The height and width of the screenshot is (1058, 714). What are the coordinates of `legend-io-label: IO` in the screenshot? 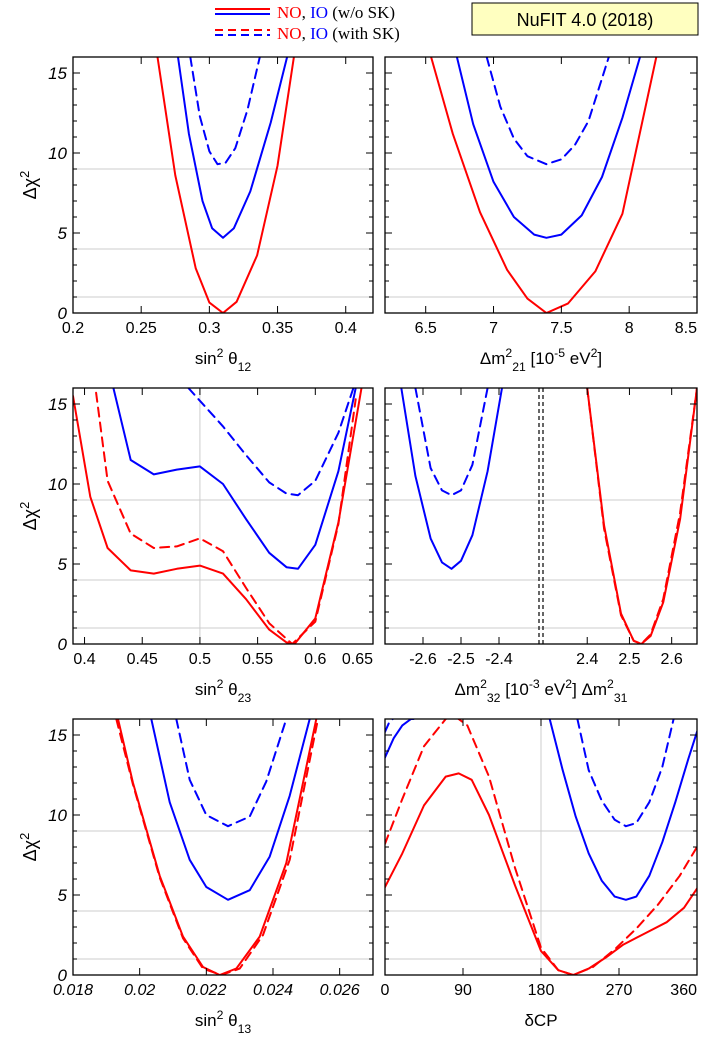 It's located at (319, 12).